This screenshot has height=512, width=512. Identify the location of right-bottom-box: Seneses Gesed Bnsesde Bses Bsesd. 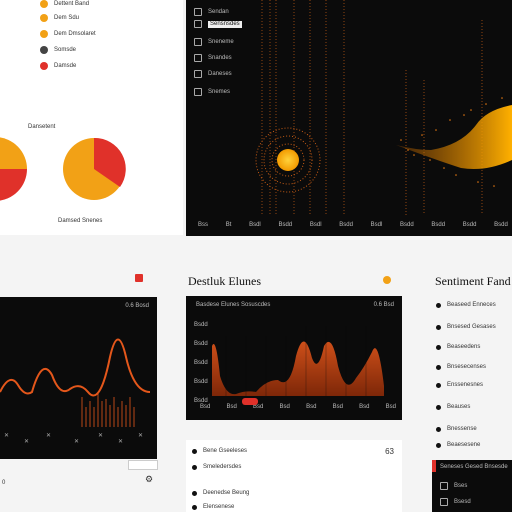
(472, 486).